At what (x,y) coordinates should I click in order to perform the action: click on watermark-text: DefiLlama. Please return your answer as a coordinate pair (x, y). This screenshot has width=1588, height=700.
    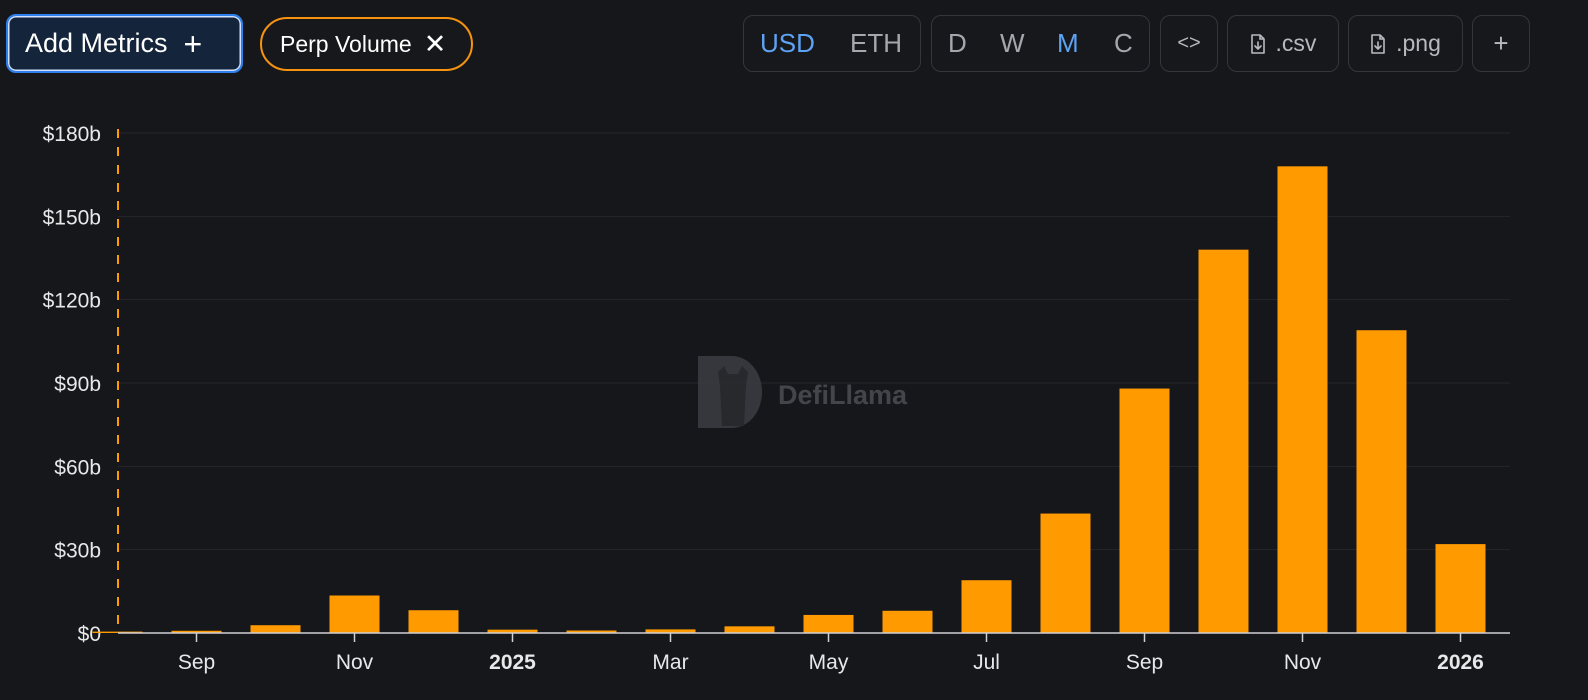
    Looking at the image, I should click on (843, 395).